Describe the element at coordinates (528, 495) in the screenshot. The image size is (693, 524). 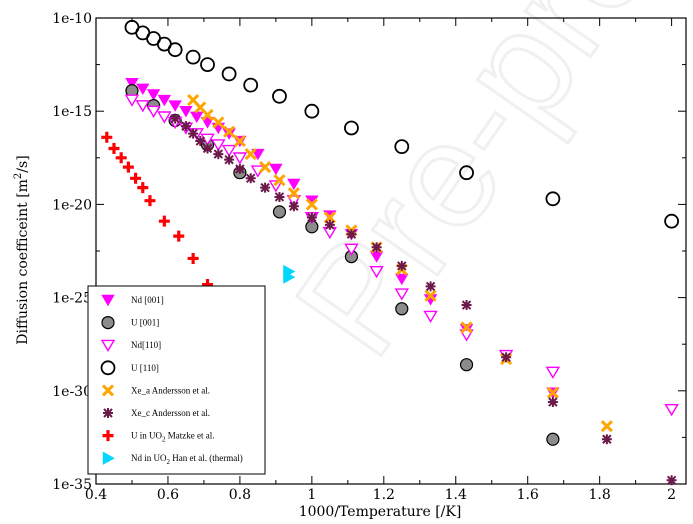
I see `x-tick-label: 1.6` at that location.